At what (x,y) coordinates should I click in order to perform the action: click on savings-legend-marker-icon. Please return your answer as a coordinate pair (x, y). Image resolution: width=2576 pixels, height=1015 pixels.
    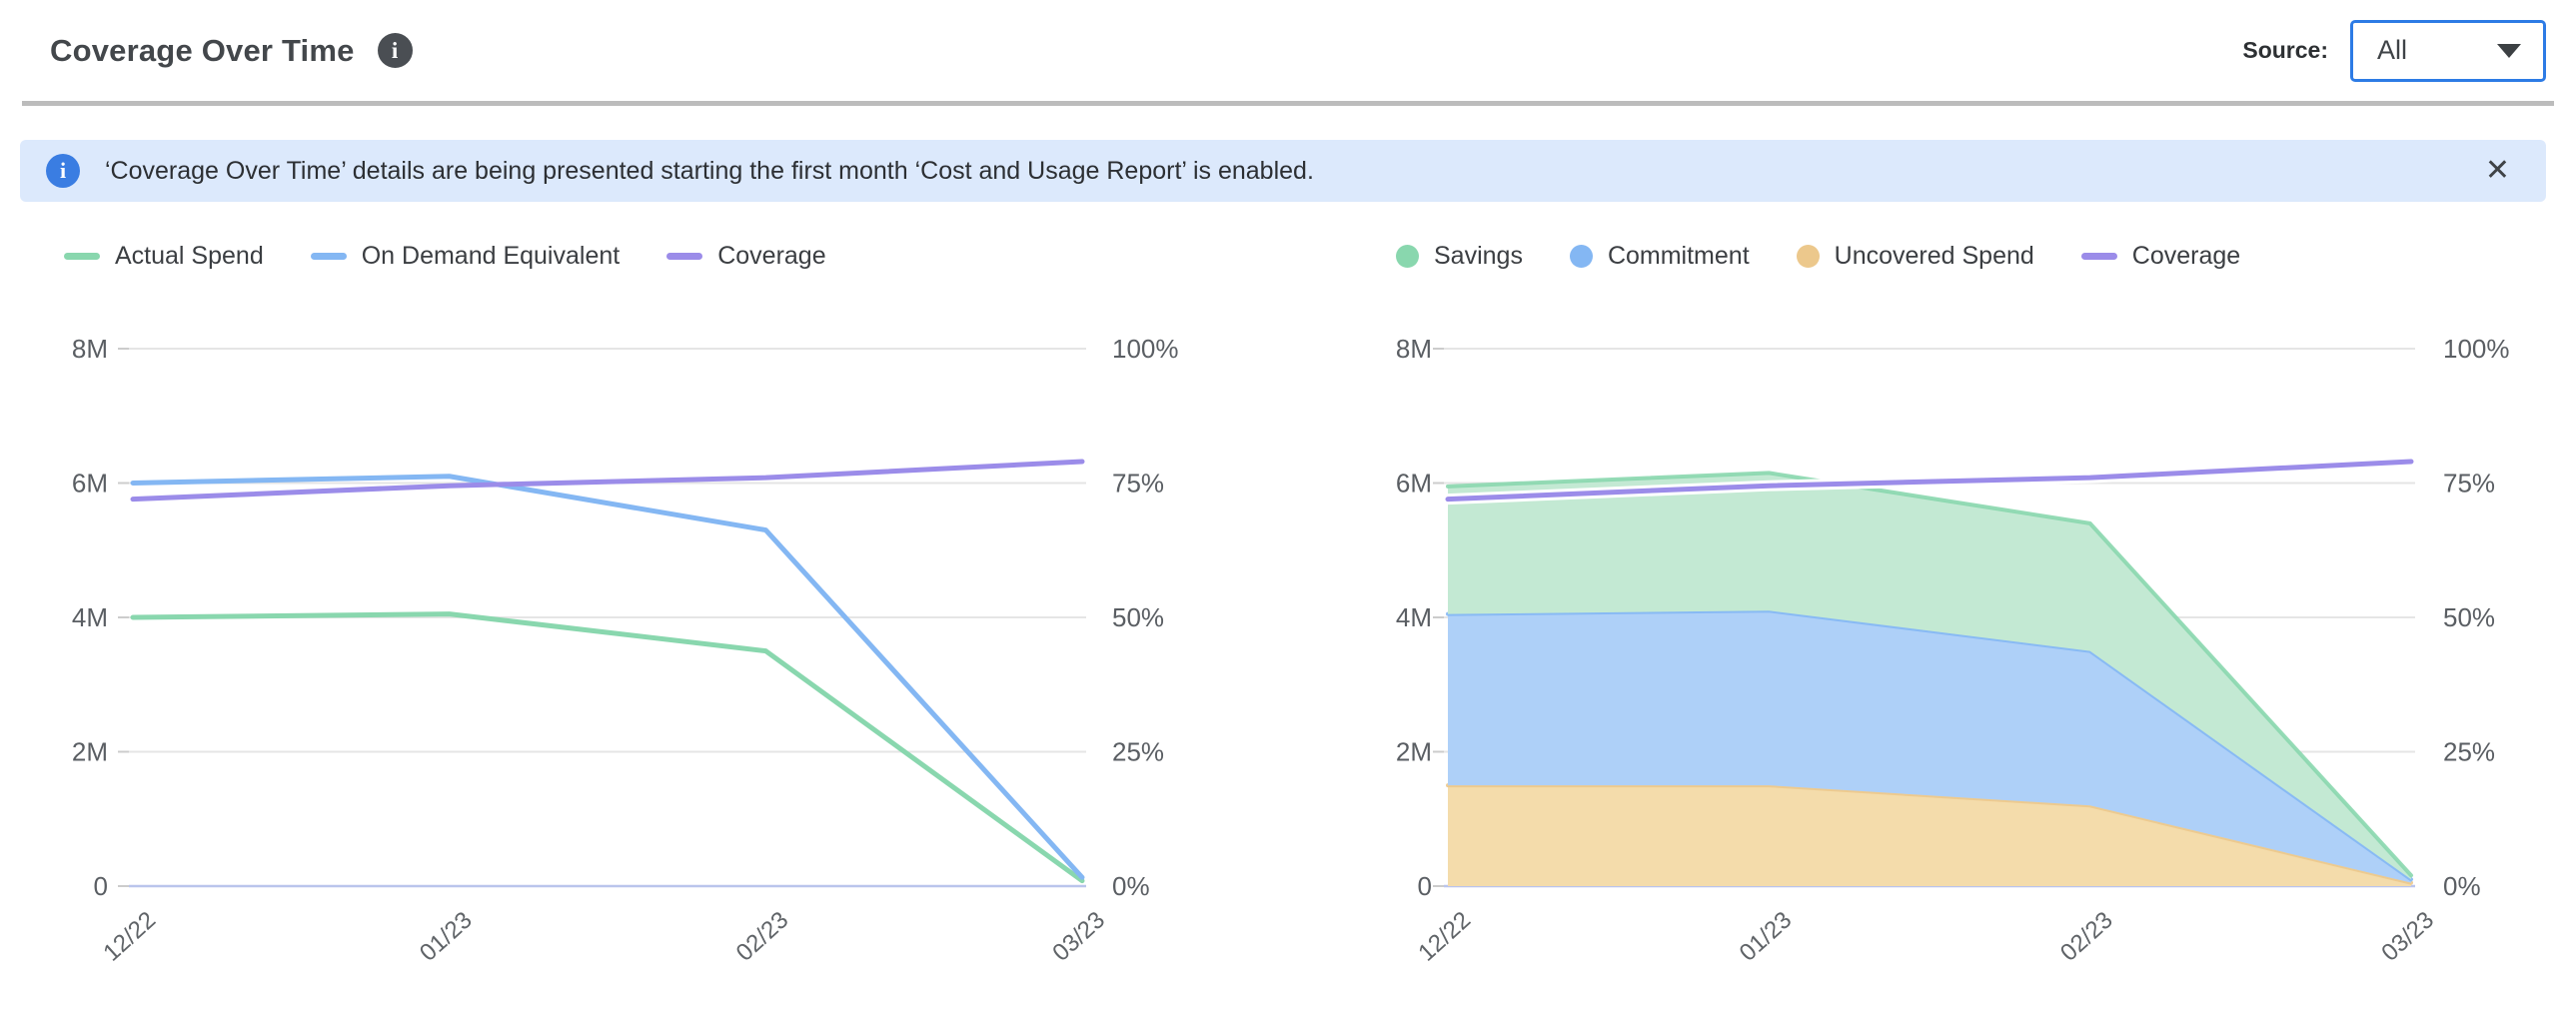
    Looking at the image, I should click on (1407, 256).